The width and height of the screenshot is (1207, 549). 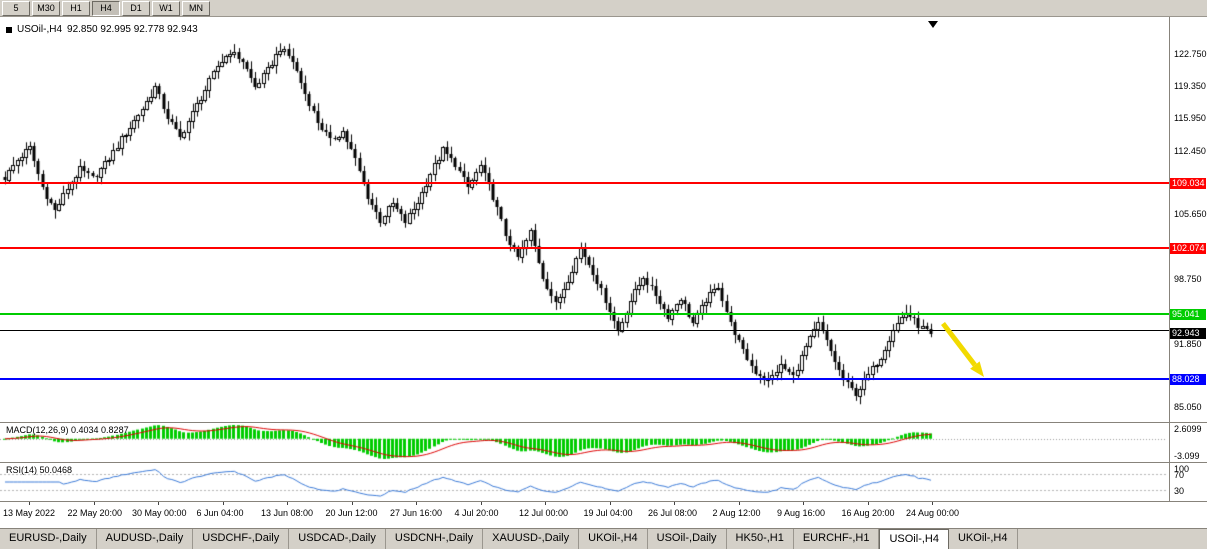 What do you see at coordinates (337, 539) in the screenshot?
I see `tab-usdcad-daily: USDCAD-,Daily` at bounding box center [337, 539].